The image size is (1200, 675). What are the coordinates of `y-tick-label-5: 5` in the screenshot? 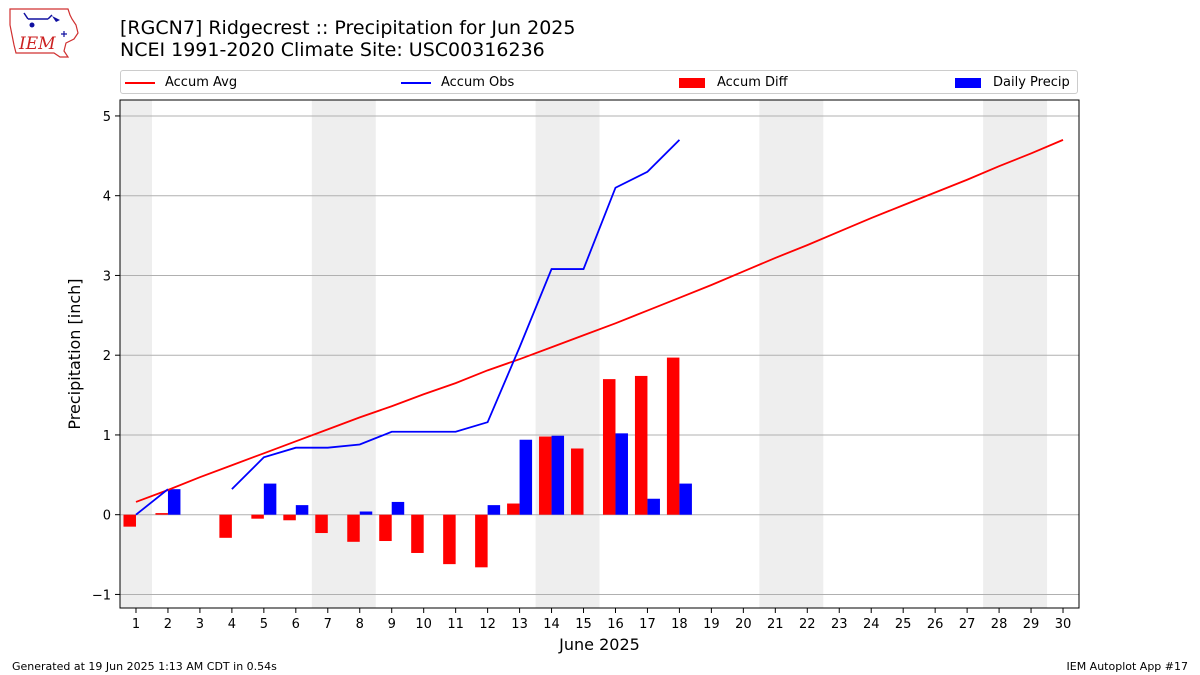 It's located at (107, 117).